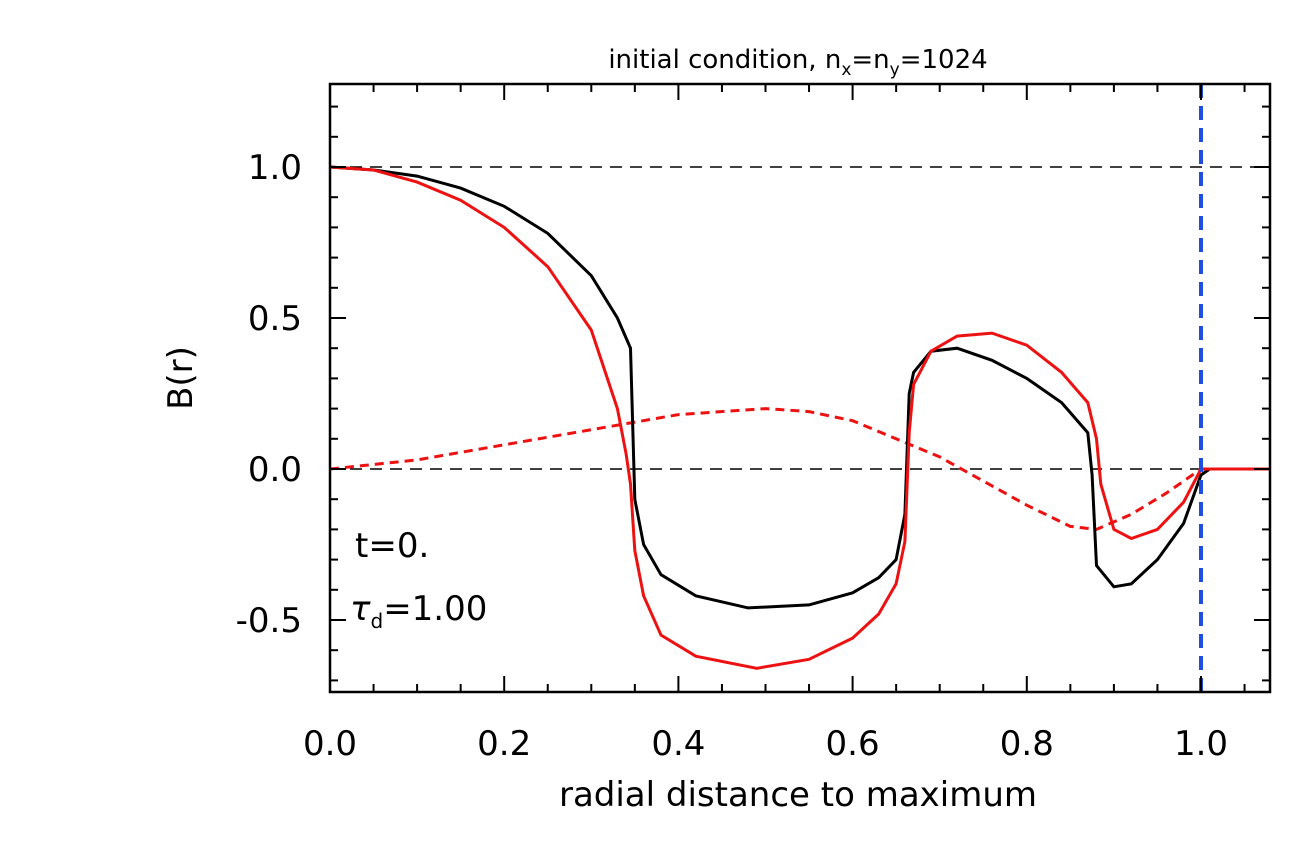 This screenshot has height=848, width=1310. I want to click on chart-title: initial condition, nx=ny=1024, so click(797, 62).